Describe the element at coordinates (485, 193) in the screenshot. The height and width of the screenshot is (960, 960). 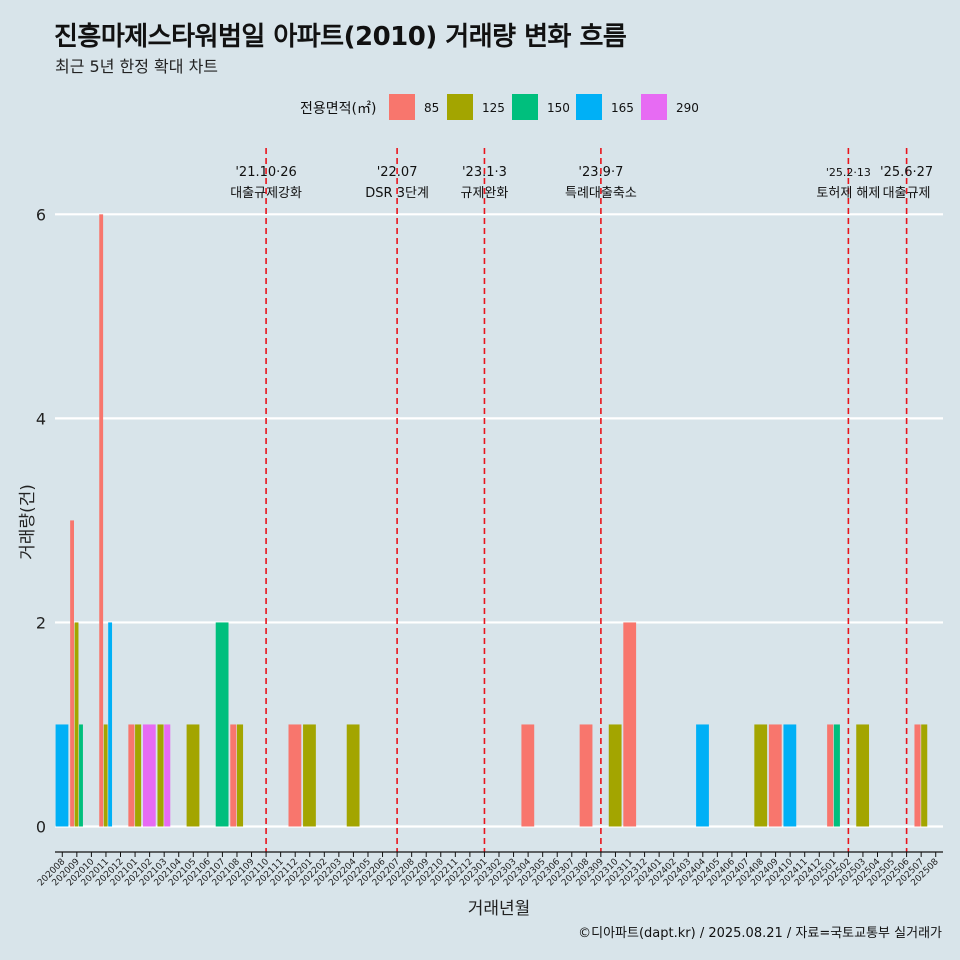
I see `event-name-label: 규제완화` at that location.